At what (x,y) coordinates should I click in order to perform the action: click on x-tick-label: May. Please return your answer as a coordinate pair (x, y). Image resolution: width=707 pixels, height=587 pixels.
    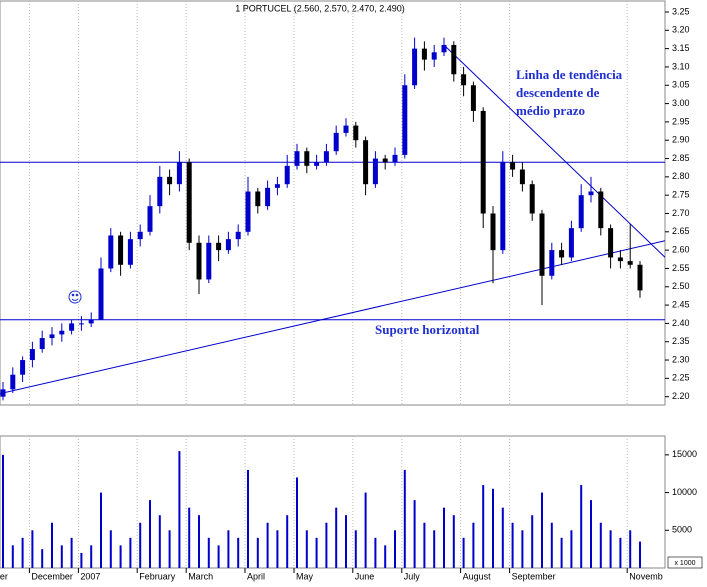
    Looking at the image, I should click on (305, 576).